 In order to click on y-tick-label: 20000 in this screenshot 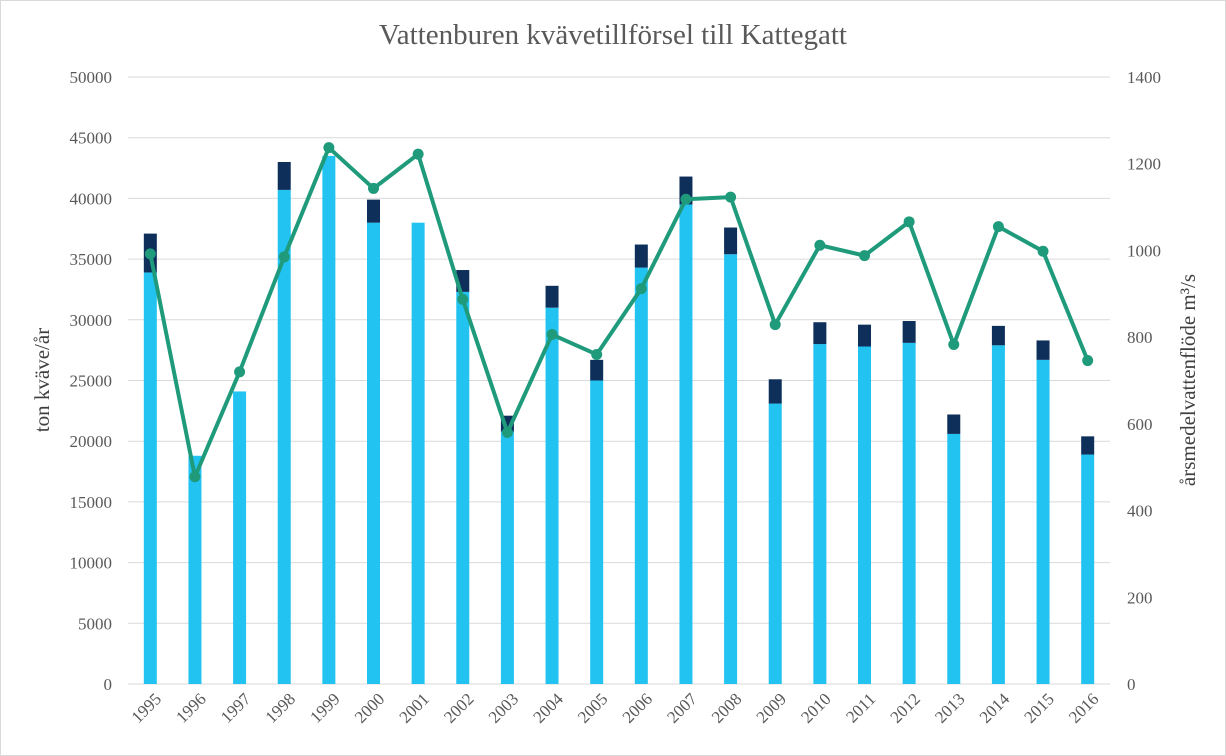, I will do `click(91, 441)`.